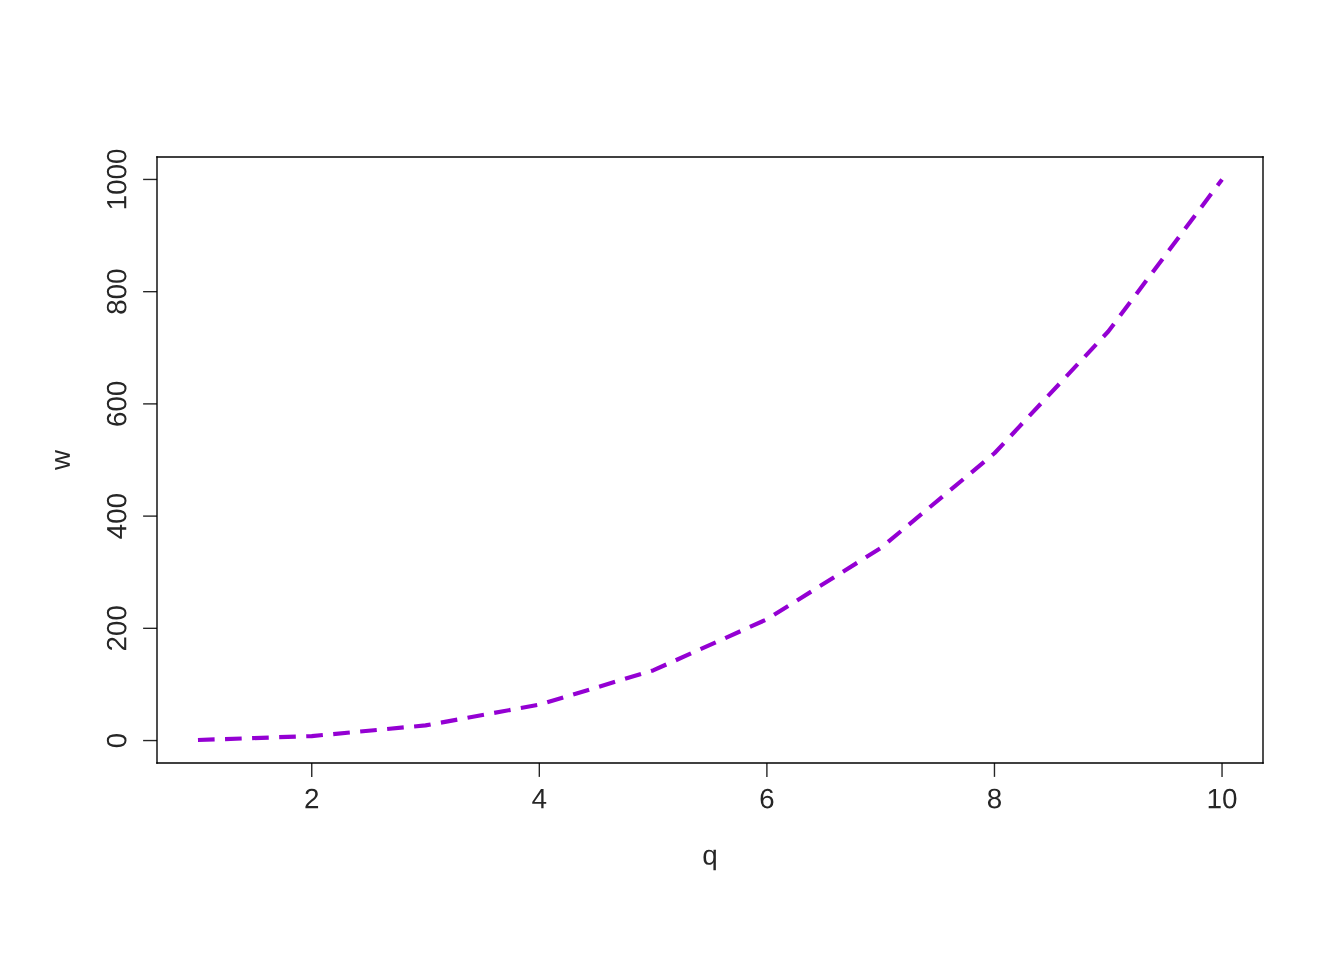  I want to click on y-tick-label: 400, so click(116, 516).